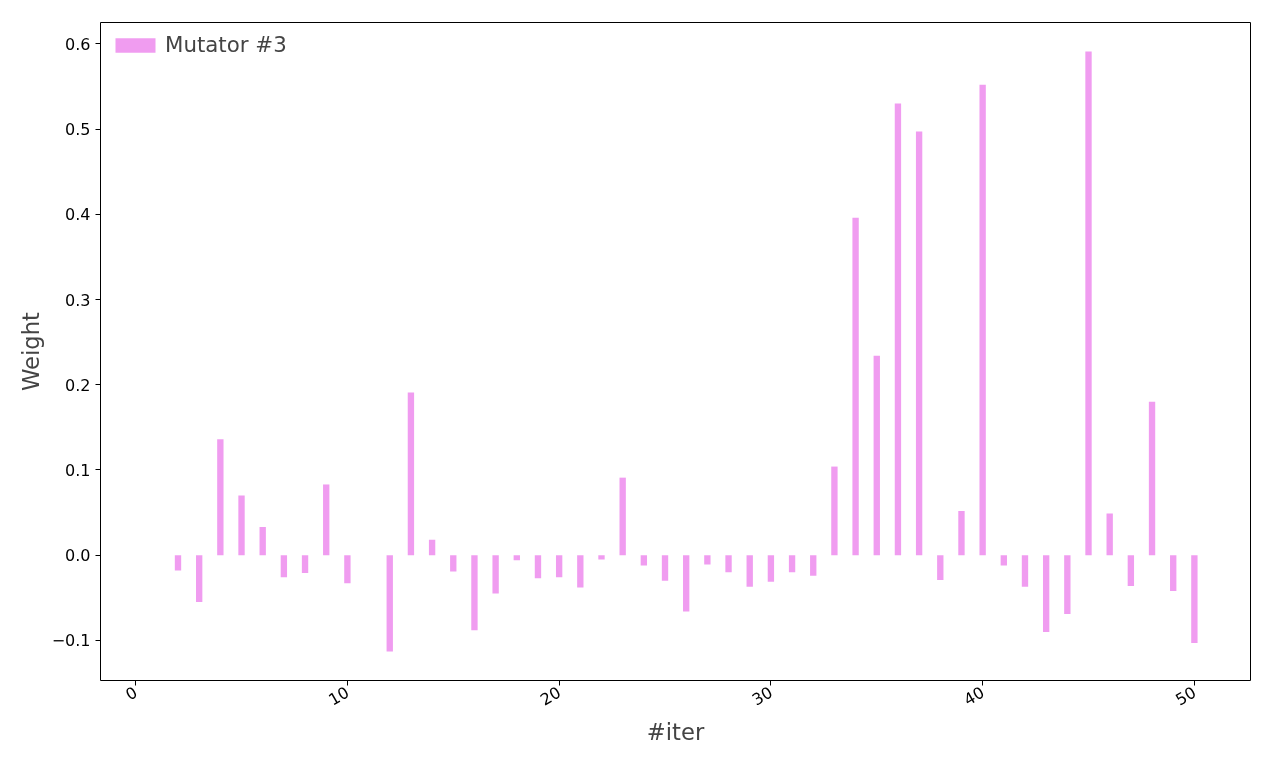 The width and height of the screenshot is (1280, 768). I want to click on y-axis-title: Weight, so click(30, 351).